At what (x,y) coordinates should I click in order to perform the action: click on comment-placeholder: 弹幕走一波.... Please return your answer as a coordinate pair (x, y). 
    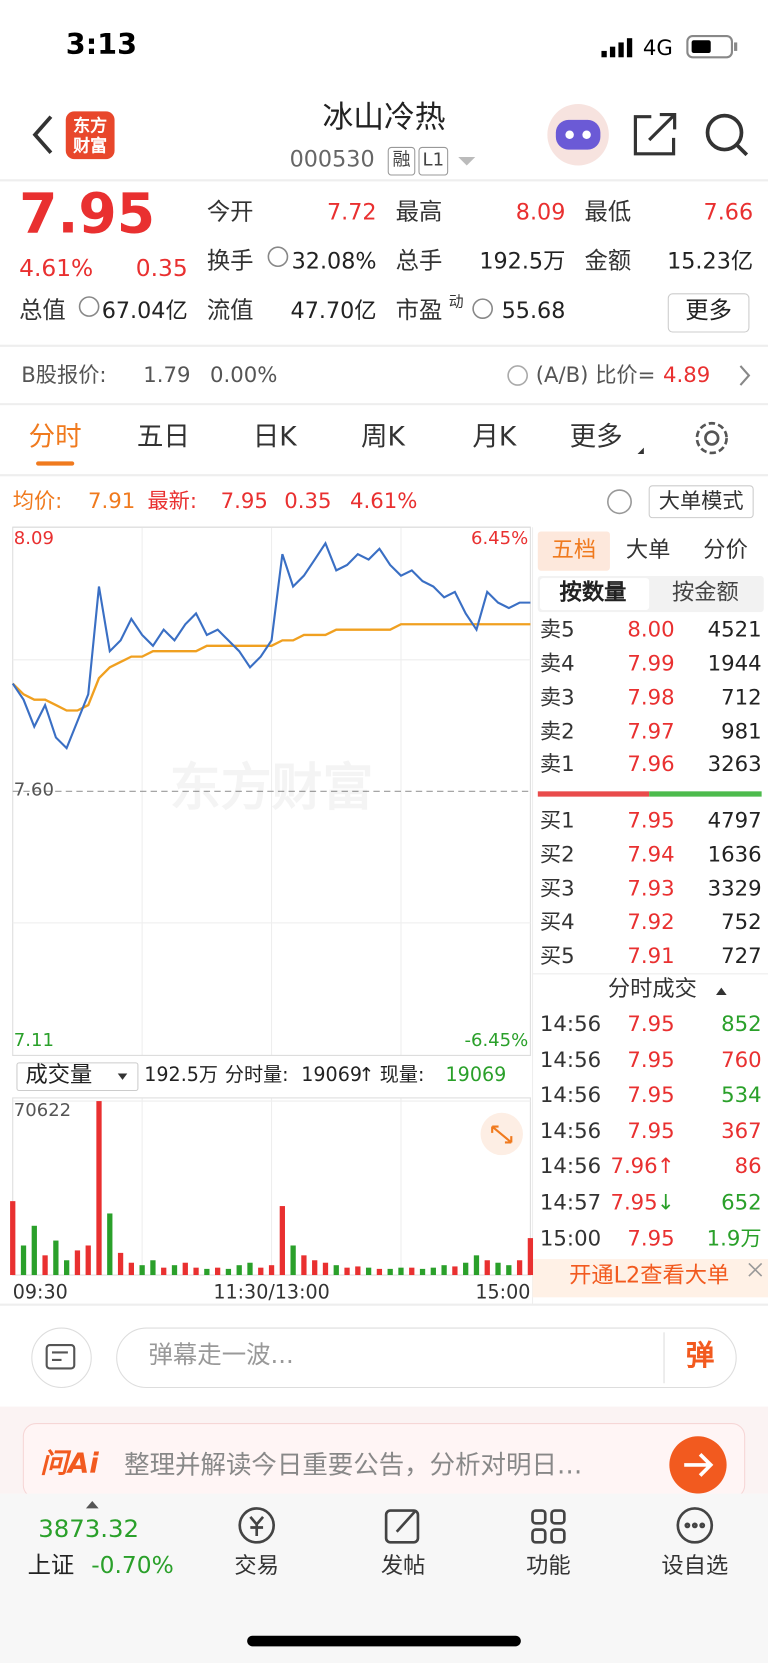
    Looking at the image, I should click on (221, 1356).